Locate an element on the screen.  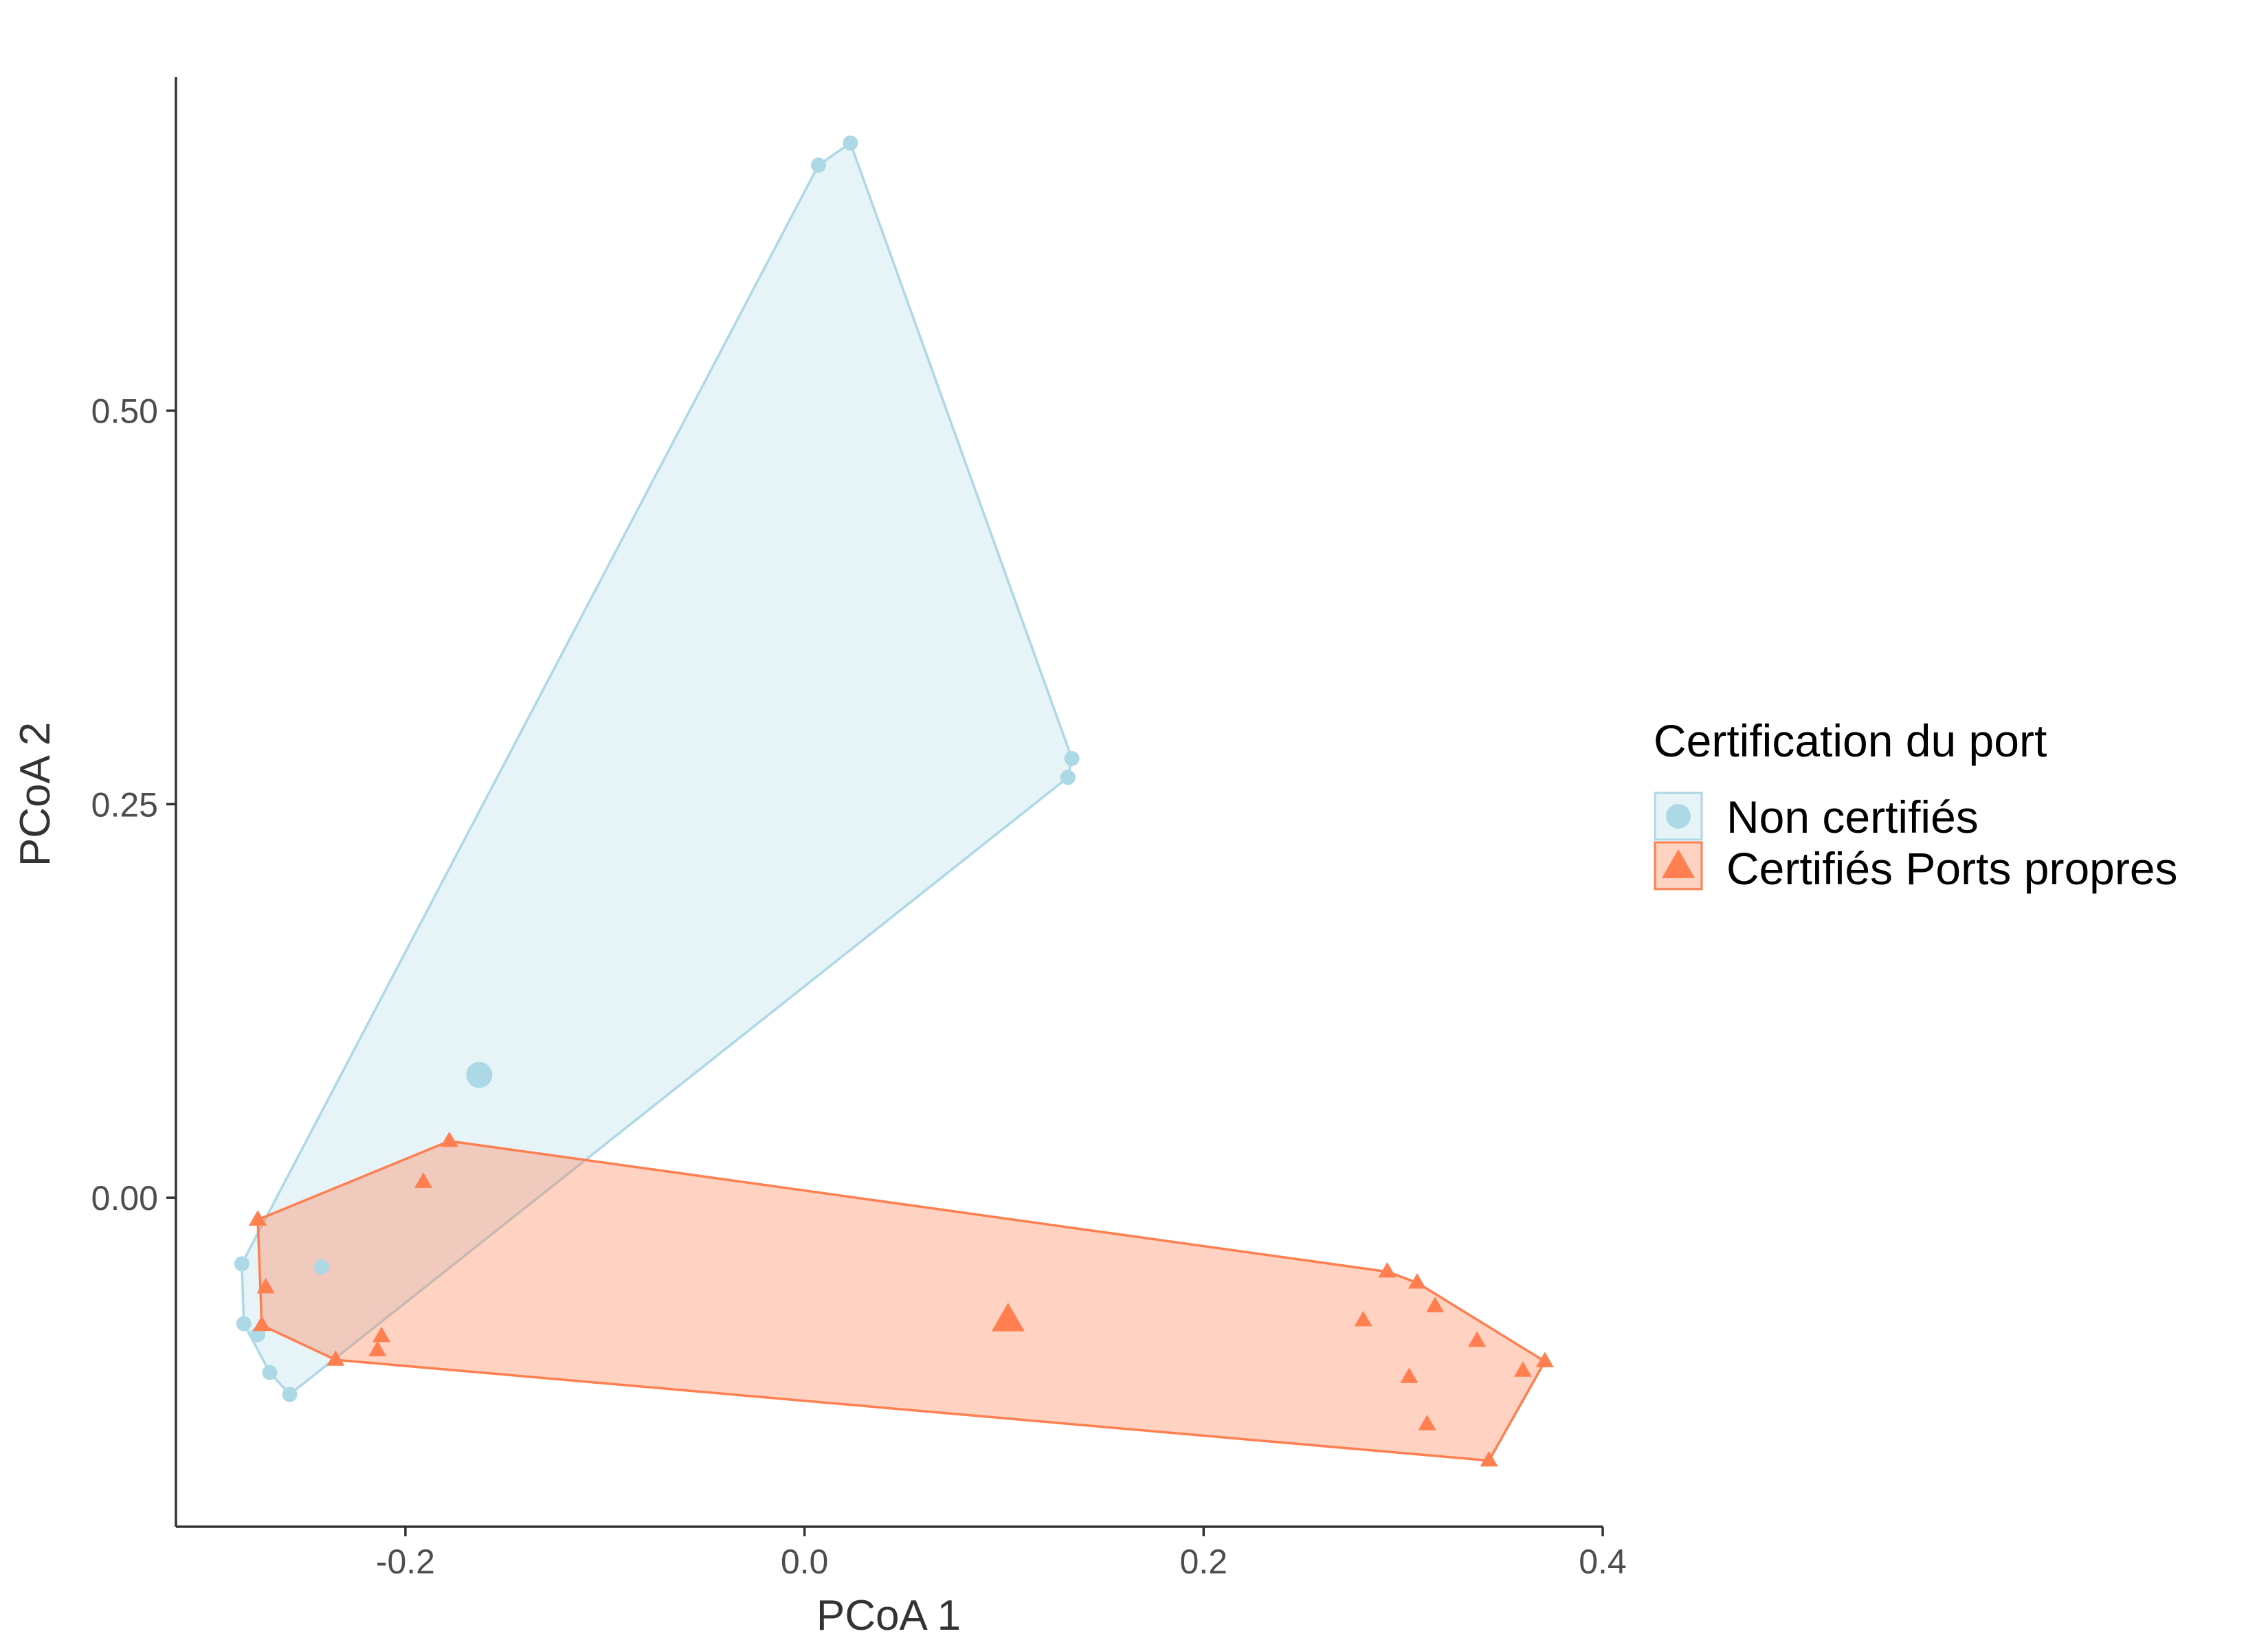
legend-triangle-icon is located at coordinates (1679, 863).